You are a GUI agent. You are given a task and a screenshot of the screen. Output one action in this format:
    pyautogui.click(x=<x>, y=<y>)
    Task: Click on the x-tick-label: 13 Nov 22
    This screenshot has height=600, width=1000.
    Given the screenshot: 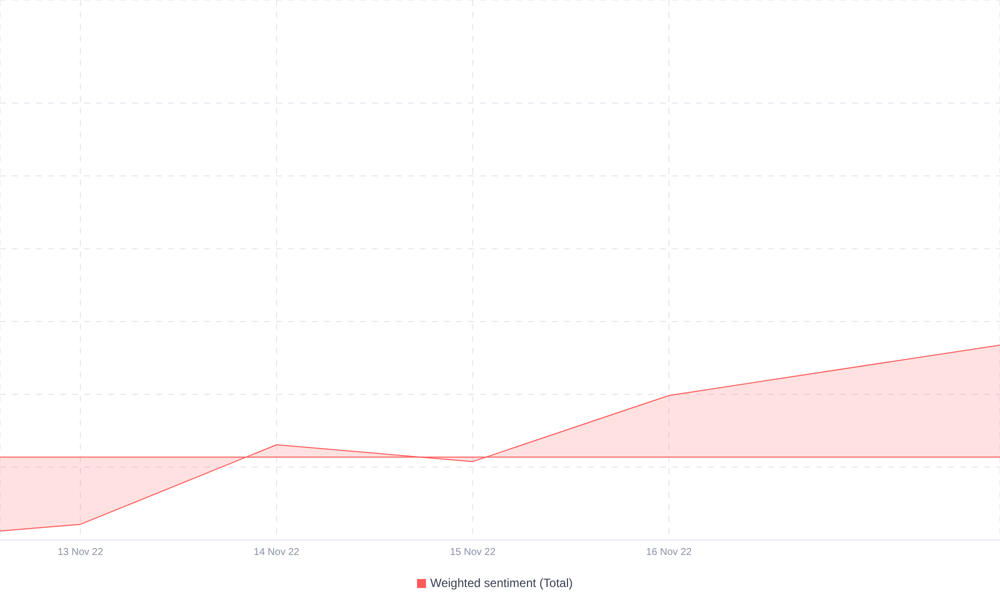 What is the action you would take?
    pyautogui.click(x=81, y=552)
    